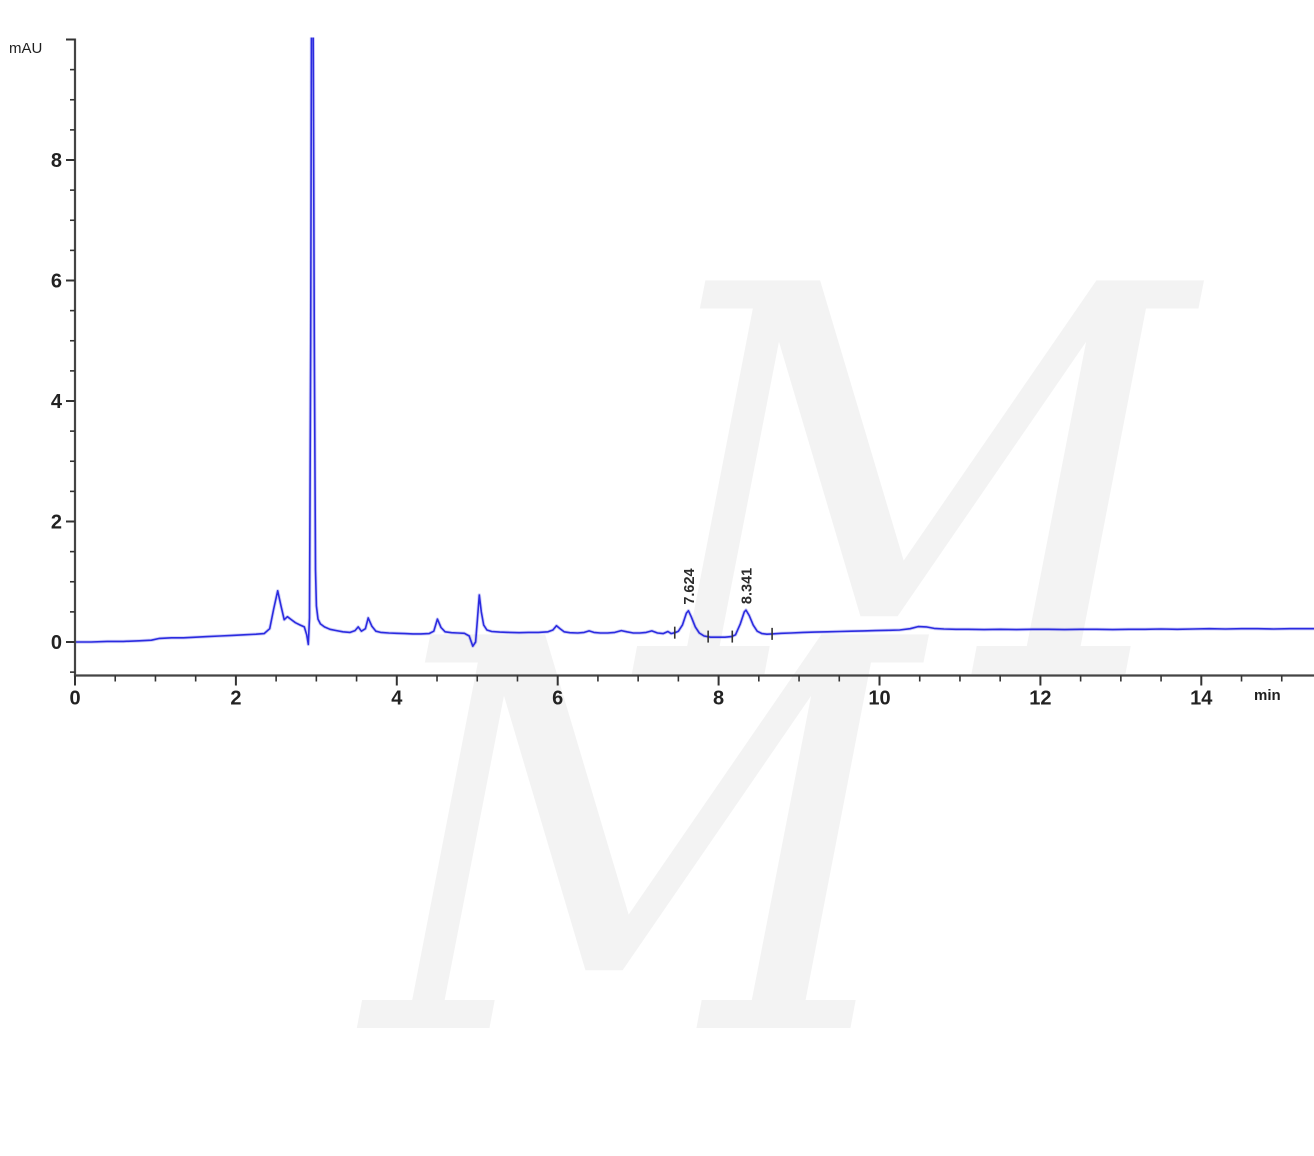  What do you see at coordinates (56, 643) in the screenshot?
I see `y-tick-label: 0` at bounding box center [56, 643].